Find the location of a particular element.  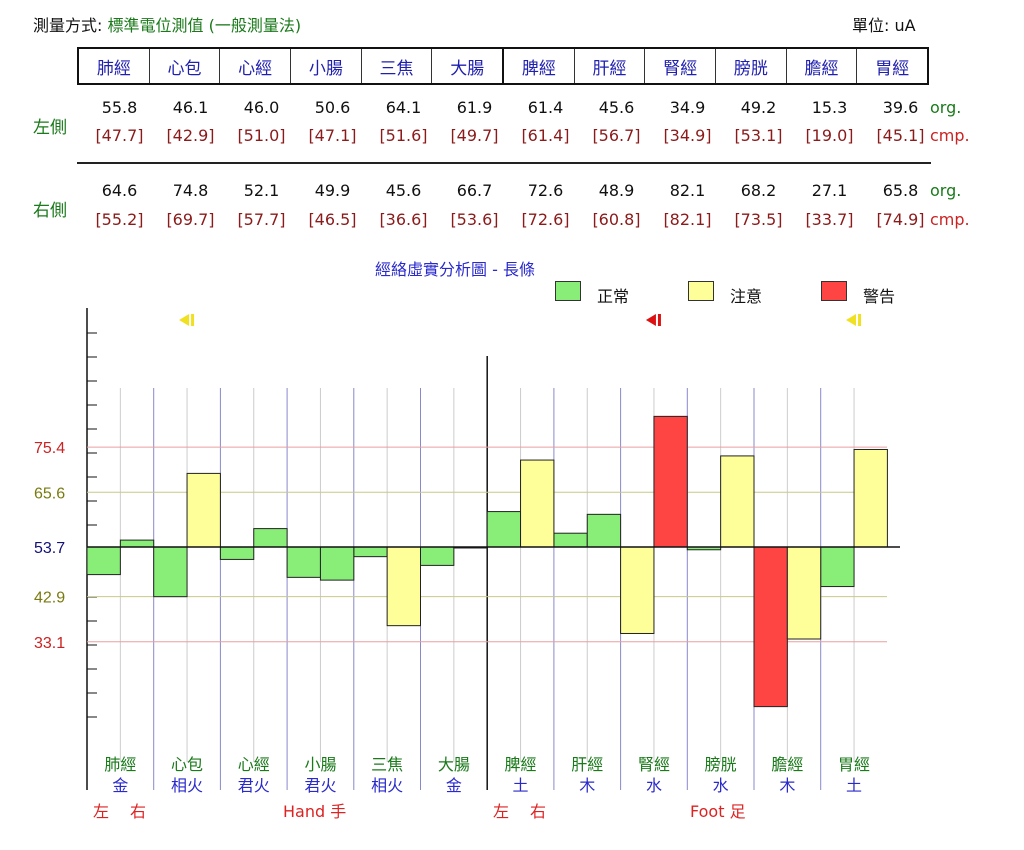

reference-line-label: 75.4 is located at coordinates (49, 448).